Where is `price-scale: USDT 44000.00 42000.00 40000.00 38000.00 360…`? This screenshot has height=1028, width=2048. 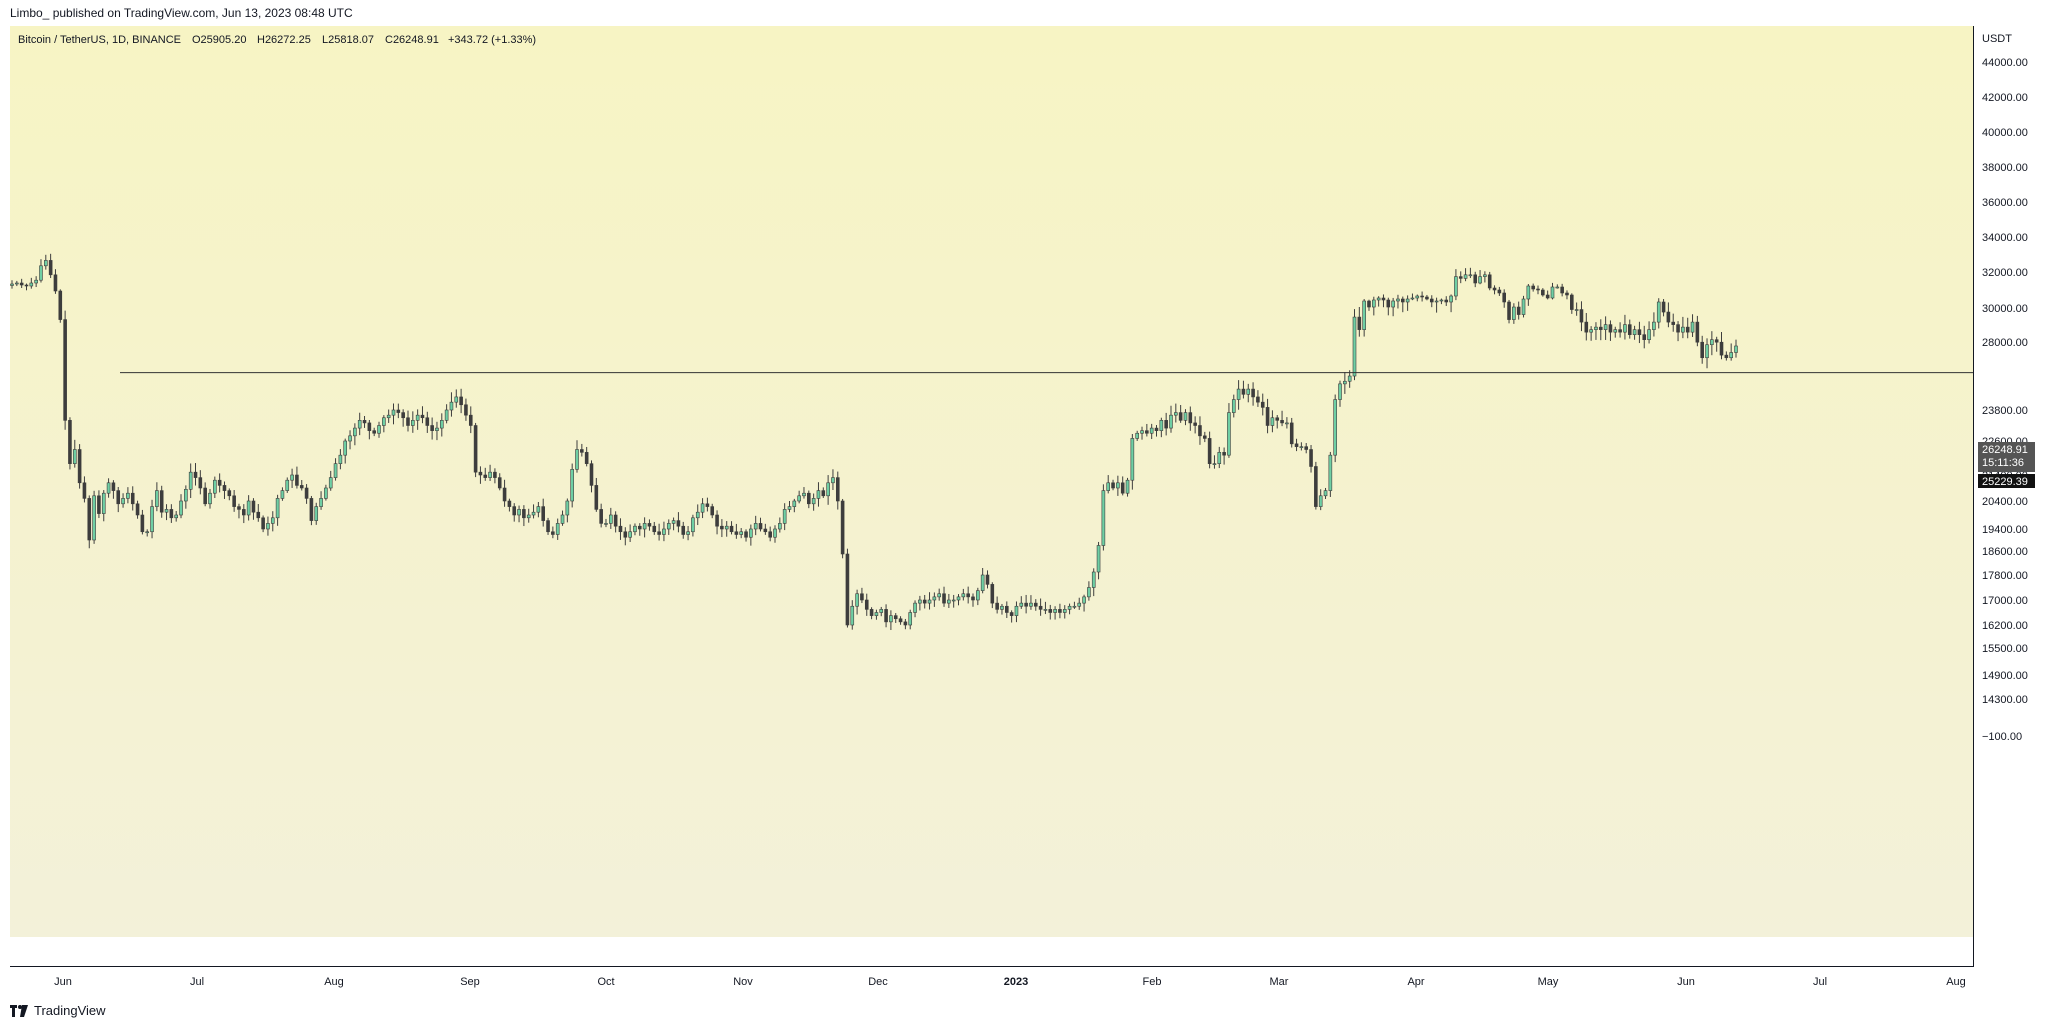
price-scale: USDT 44000.00 42000.00 40000.00 38000.00 360… is located at coordinates (2006, 496).